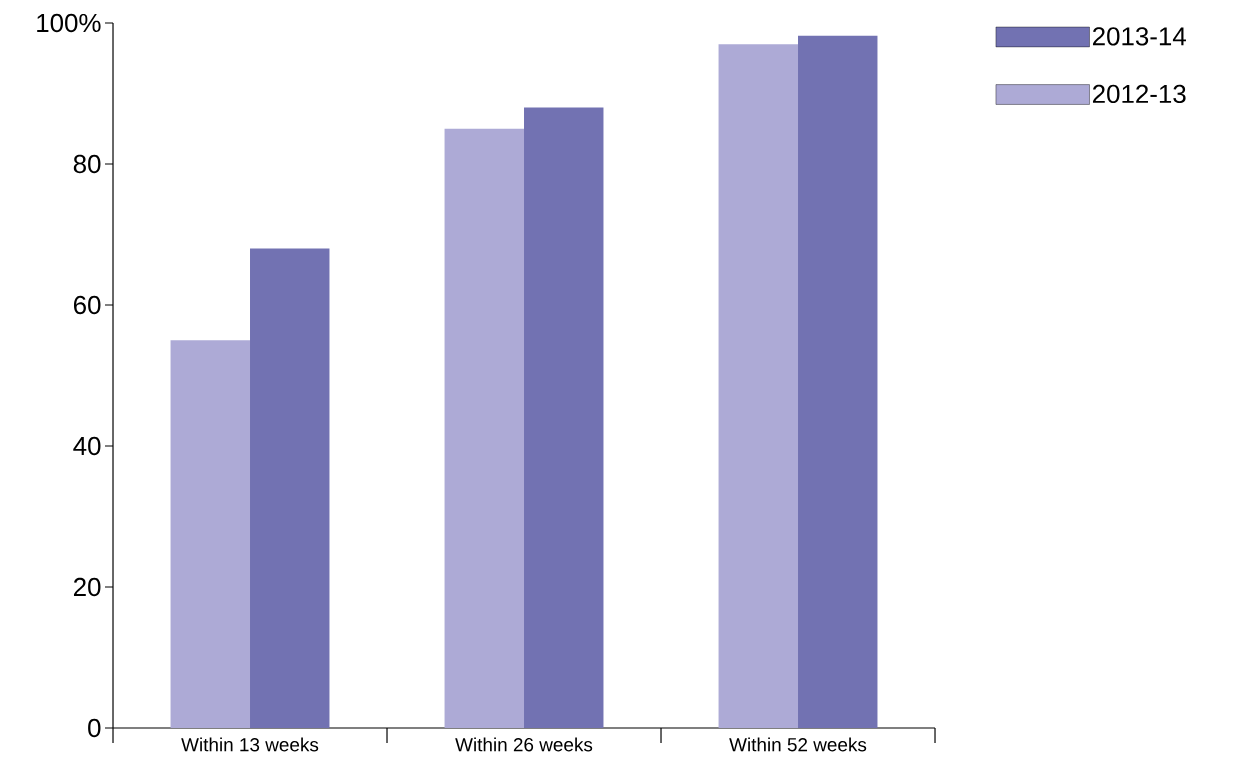 The width and height of the screenshot is (1248, 760). What do you see at coordinates (69, 23) in the screenshot?
I see `y-tick-label: 100%` at bounding box center [69, 23].